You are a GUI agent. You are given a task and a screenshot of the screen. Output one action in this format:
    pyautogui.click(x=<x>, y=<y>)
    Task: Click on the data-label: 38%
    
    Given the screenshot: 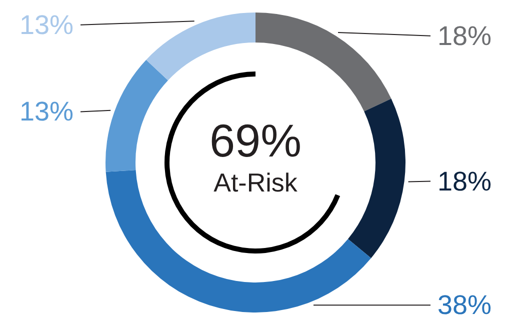 What is the action you would take?
    pyautogui.click(x=465, y=305)
    